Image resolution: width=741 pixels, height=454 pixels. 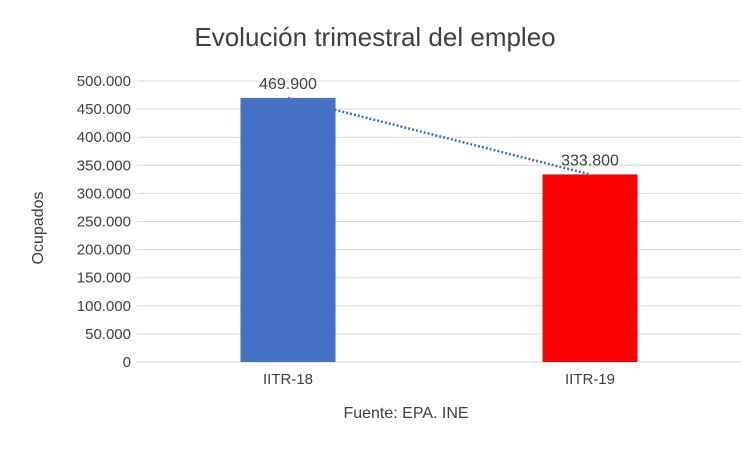 I want to click on y-tick-label: 500.000, so click(x=104, y=81).